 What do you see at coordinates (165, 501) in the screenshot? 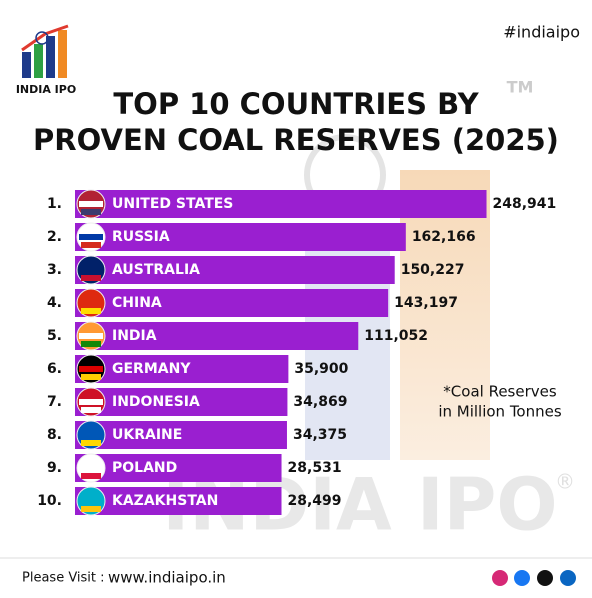
I see `category-label: KAZAKHSTAN` at bounding box center [165, 501].